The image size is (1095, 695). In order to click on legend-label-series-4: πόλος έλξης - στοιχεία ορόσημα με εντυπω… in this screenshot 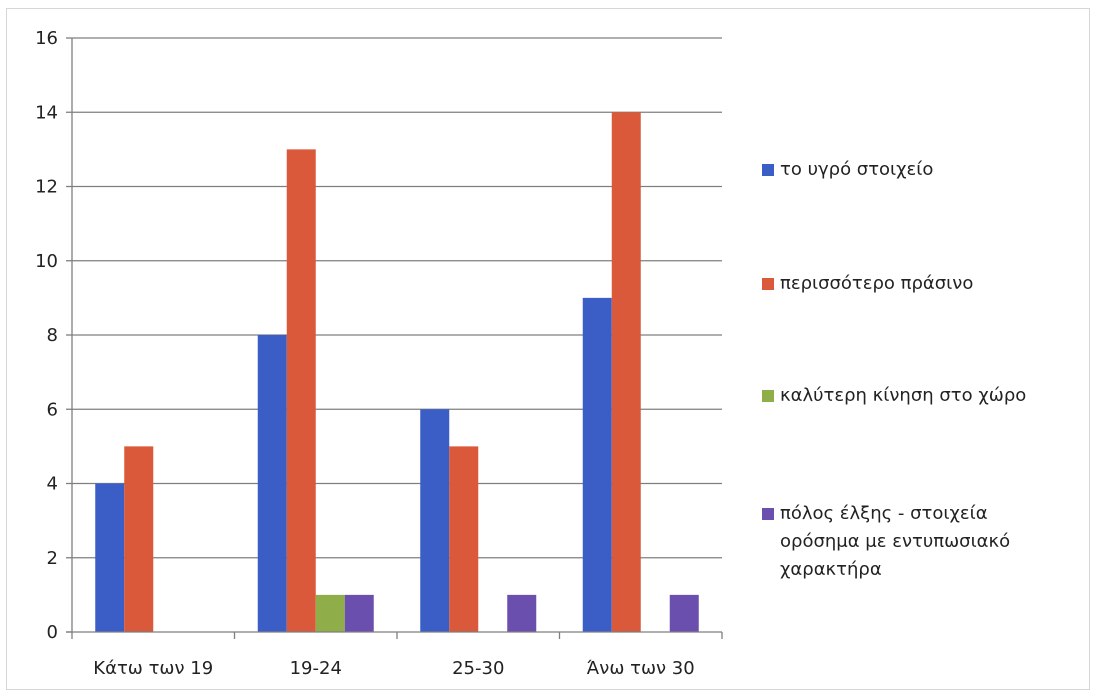, I will do `click(895, 541)`.